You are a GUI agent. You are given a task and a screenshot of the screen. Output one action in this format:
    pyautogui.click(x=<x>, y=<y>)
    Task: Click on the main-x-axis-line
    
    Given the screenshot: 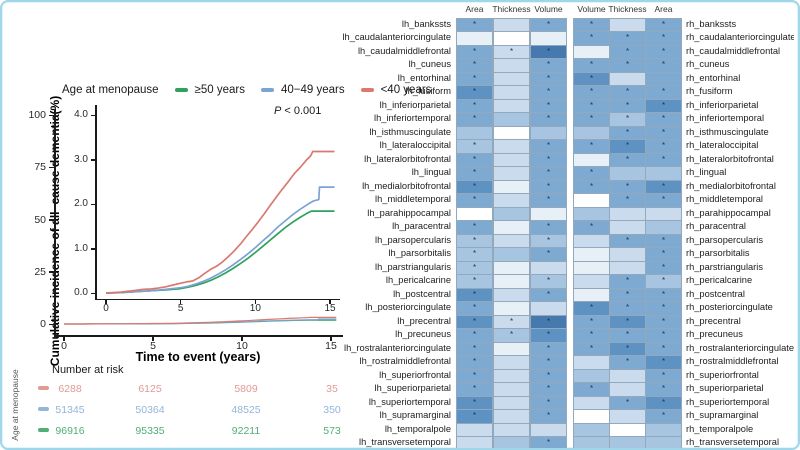 What is the action you would take?
    pyautogui.click(x=198, y=335)
    